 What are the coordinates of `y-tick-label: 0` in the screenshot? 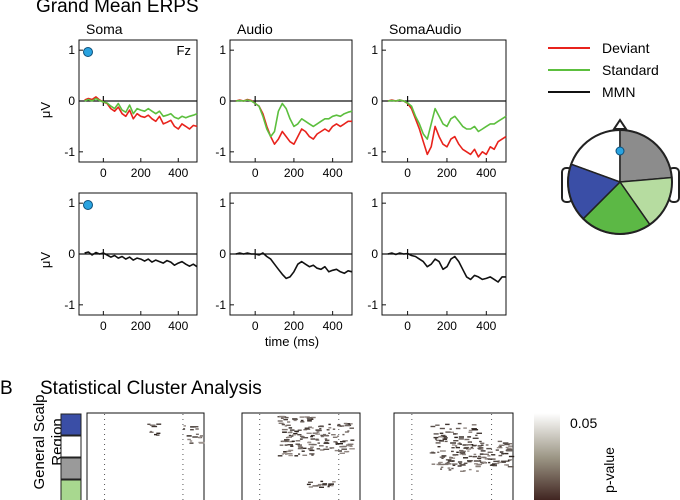 It's located at (374, 101).